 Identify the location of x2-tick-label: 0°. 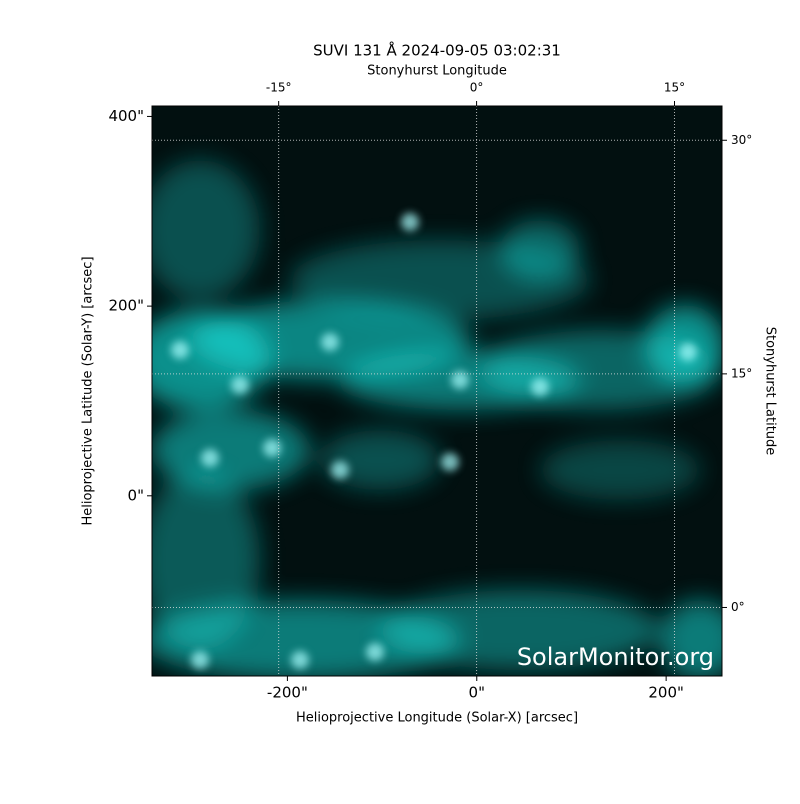
(477, 88).